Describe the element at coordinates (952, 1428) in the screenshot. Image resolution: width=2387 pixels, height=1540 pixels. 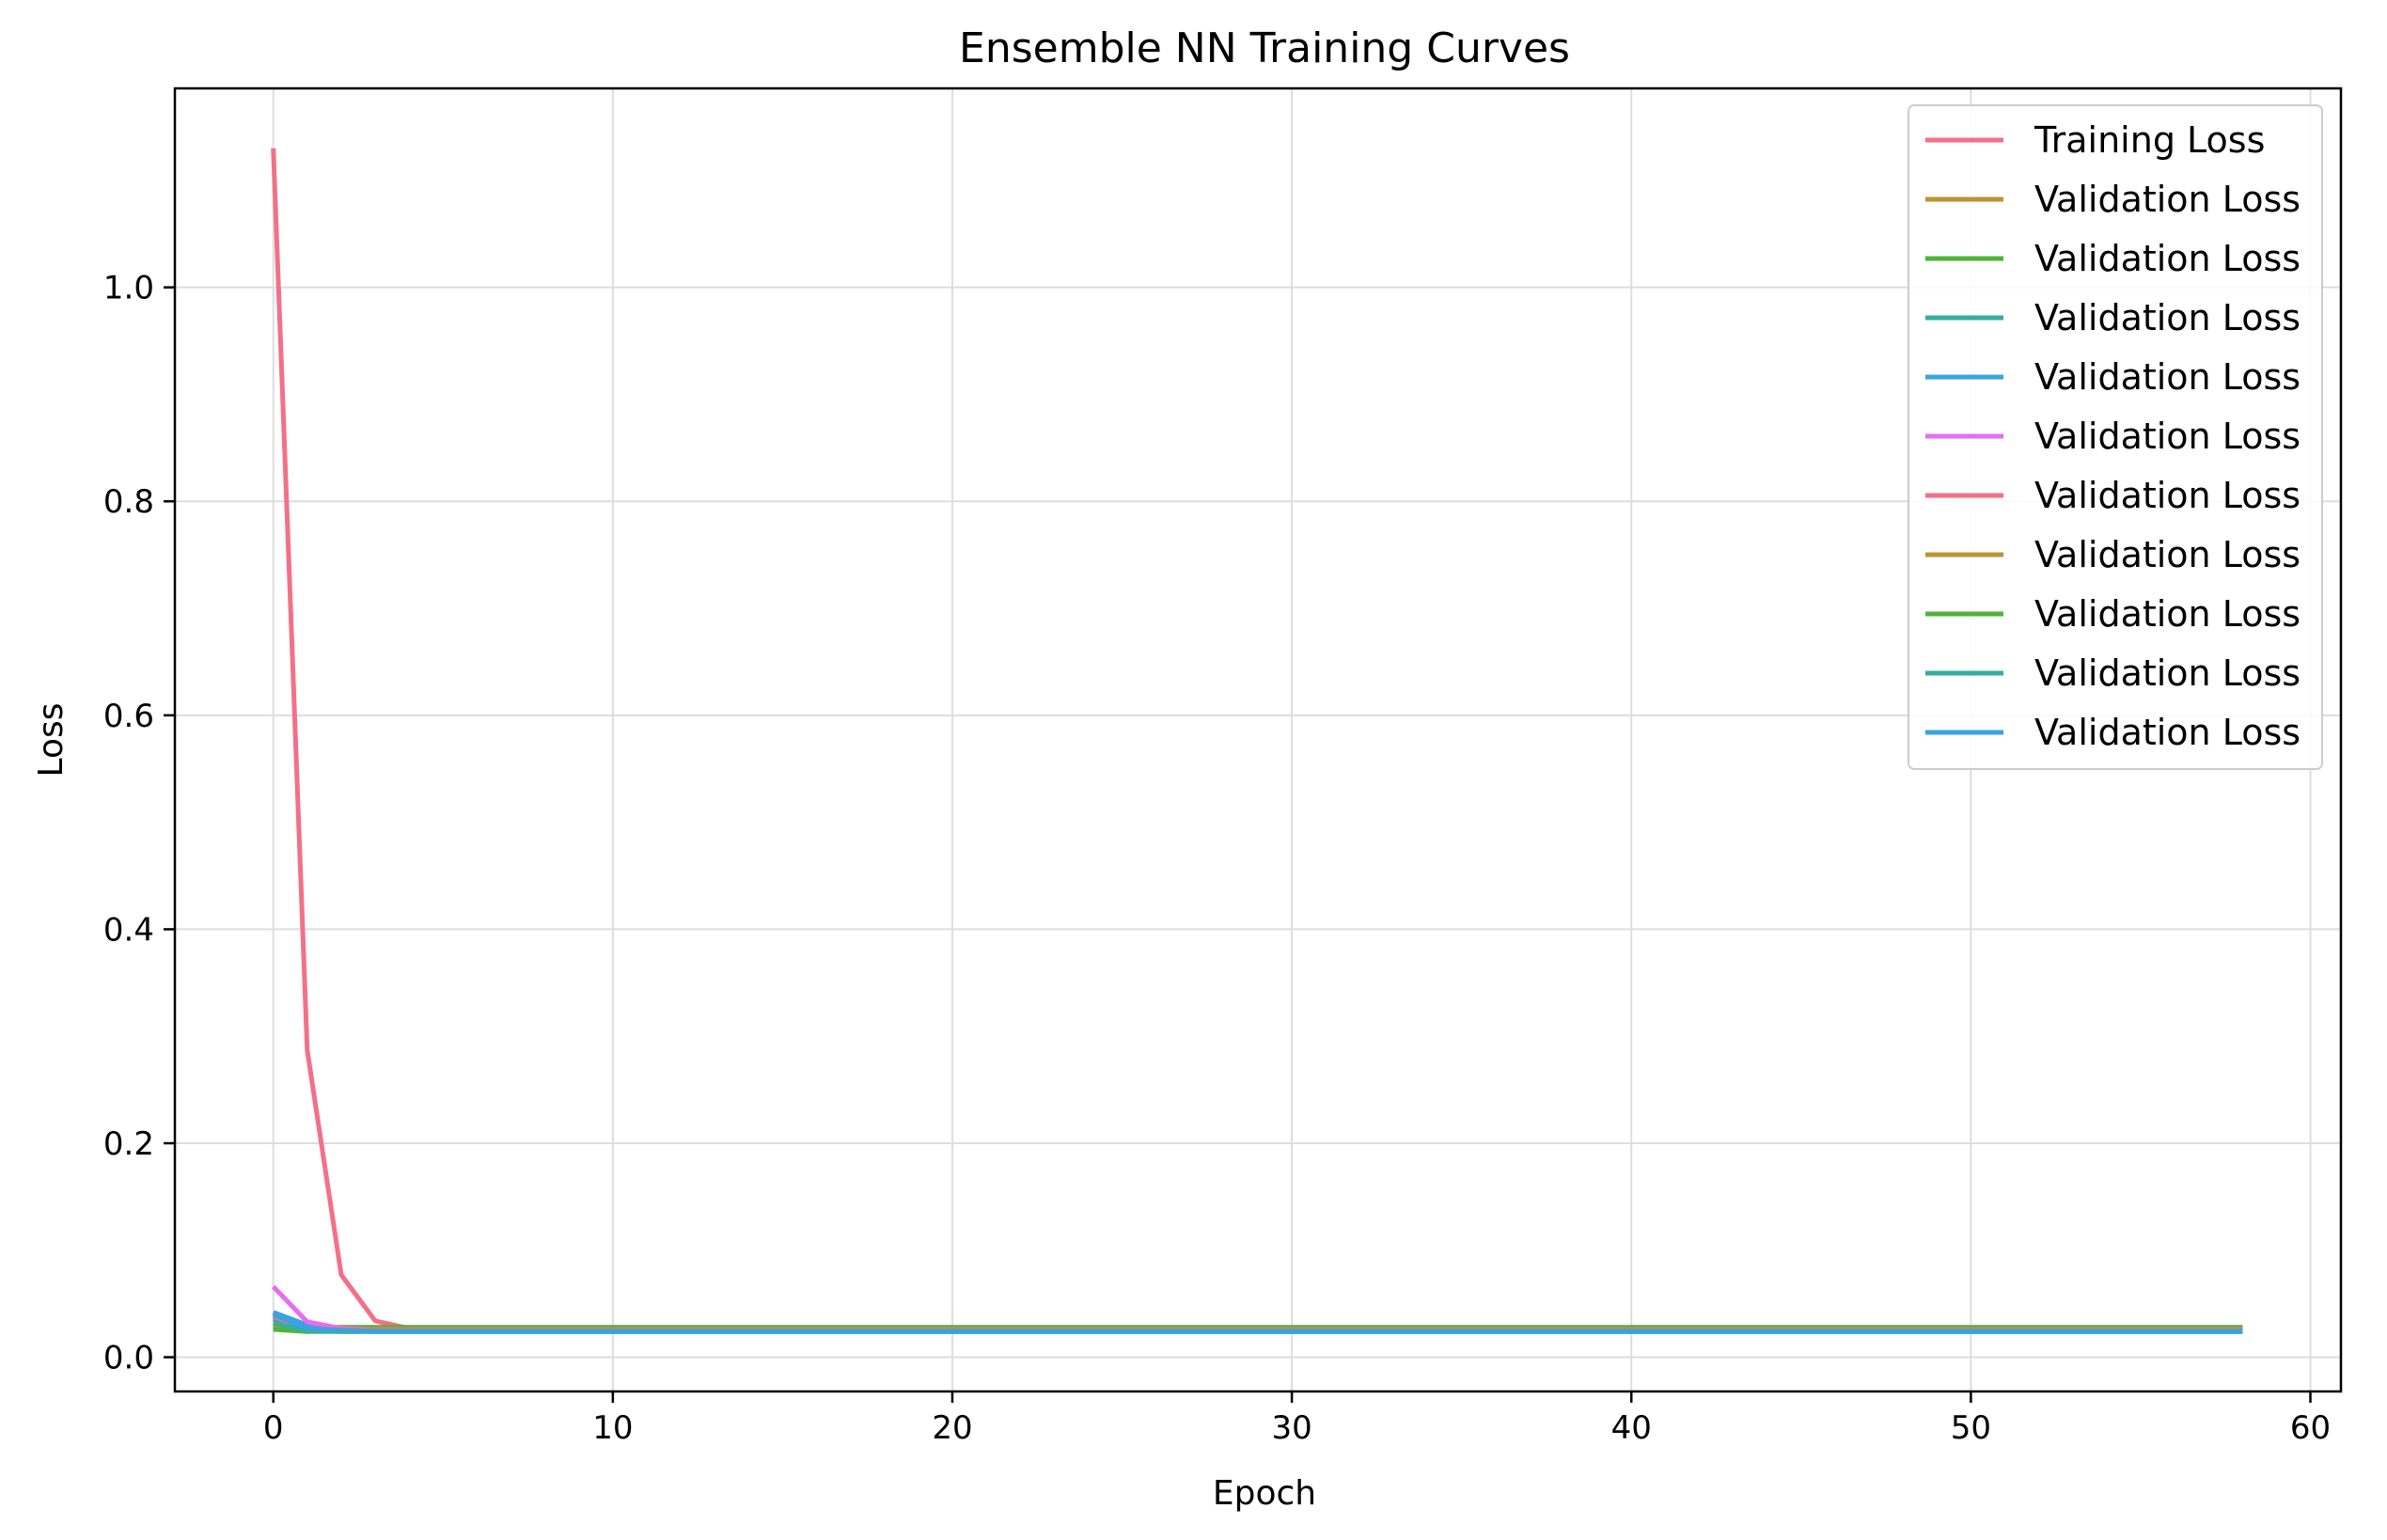
I see `x-tick-label: 20` at that location.